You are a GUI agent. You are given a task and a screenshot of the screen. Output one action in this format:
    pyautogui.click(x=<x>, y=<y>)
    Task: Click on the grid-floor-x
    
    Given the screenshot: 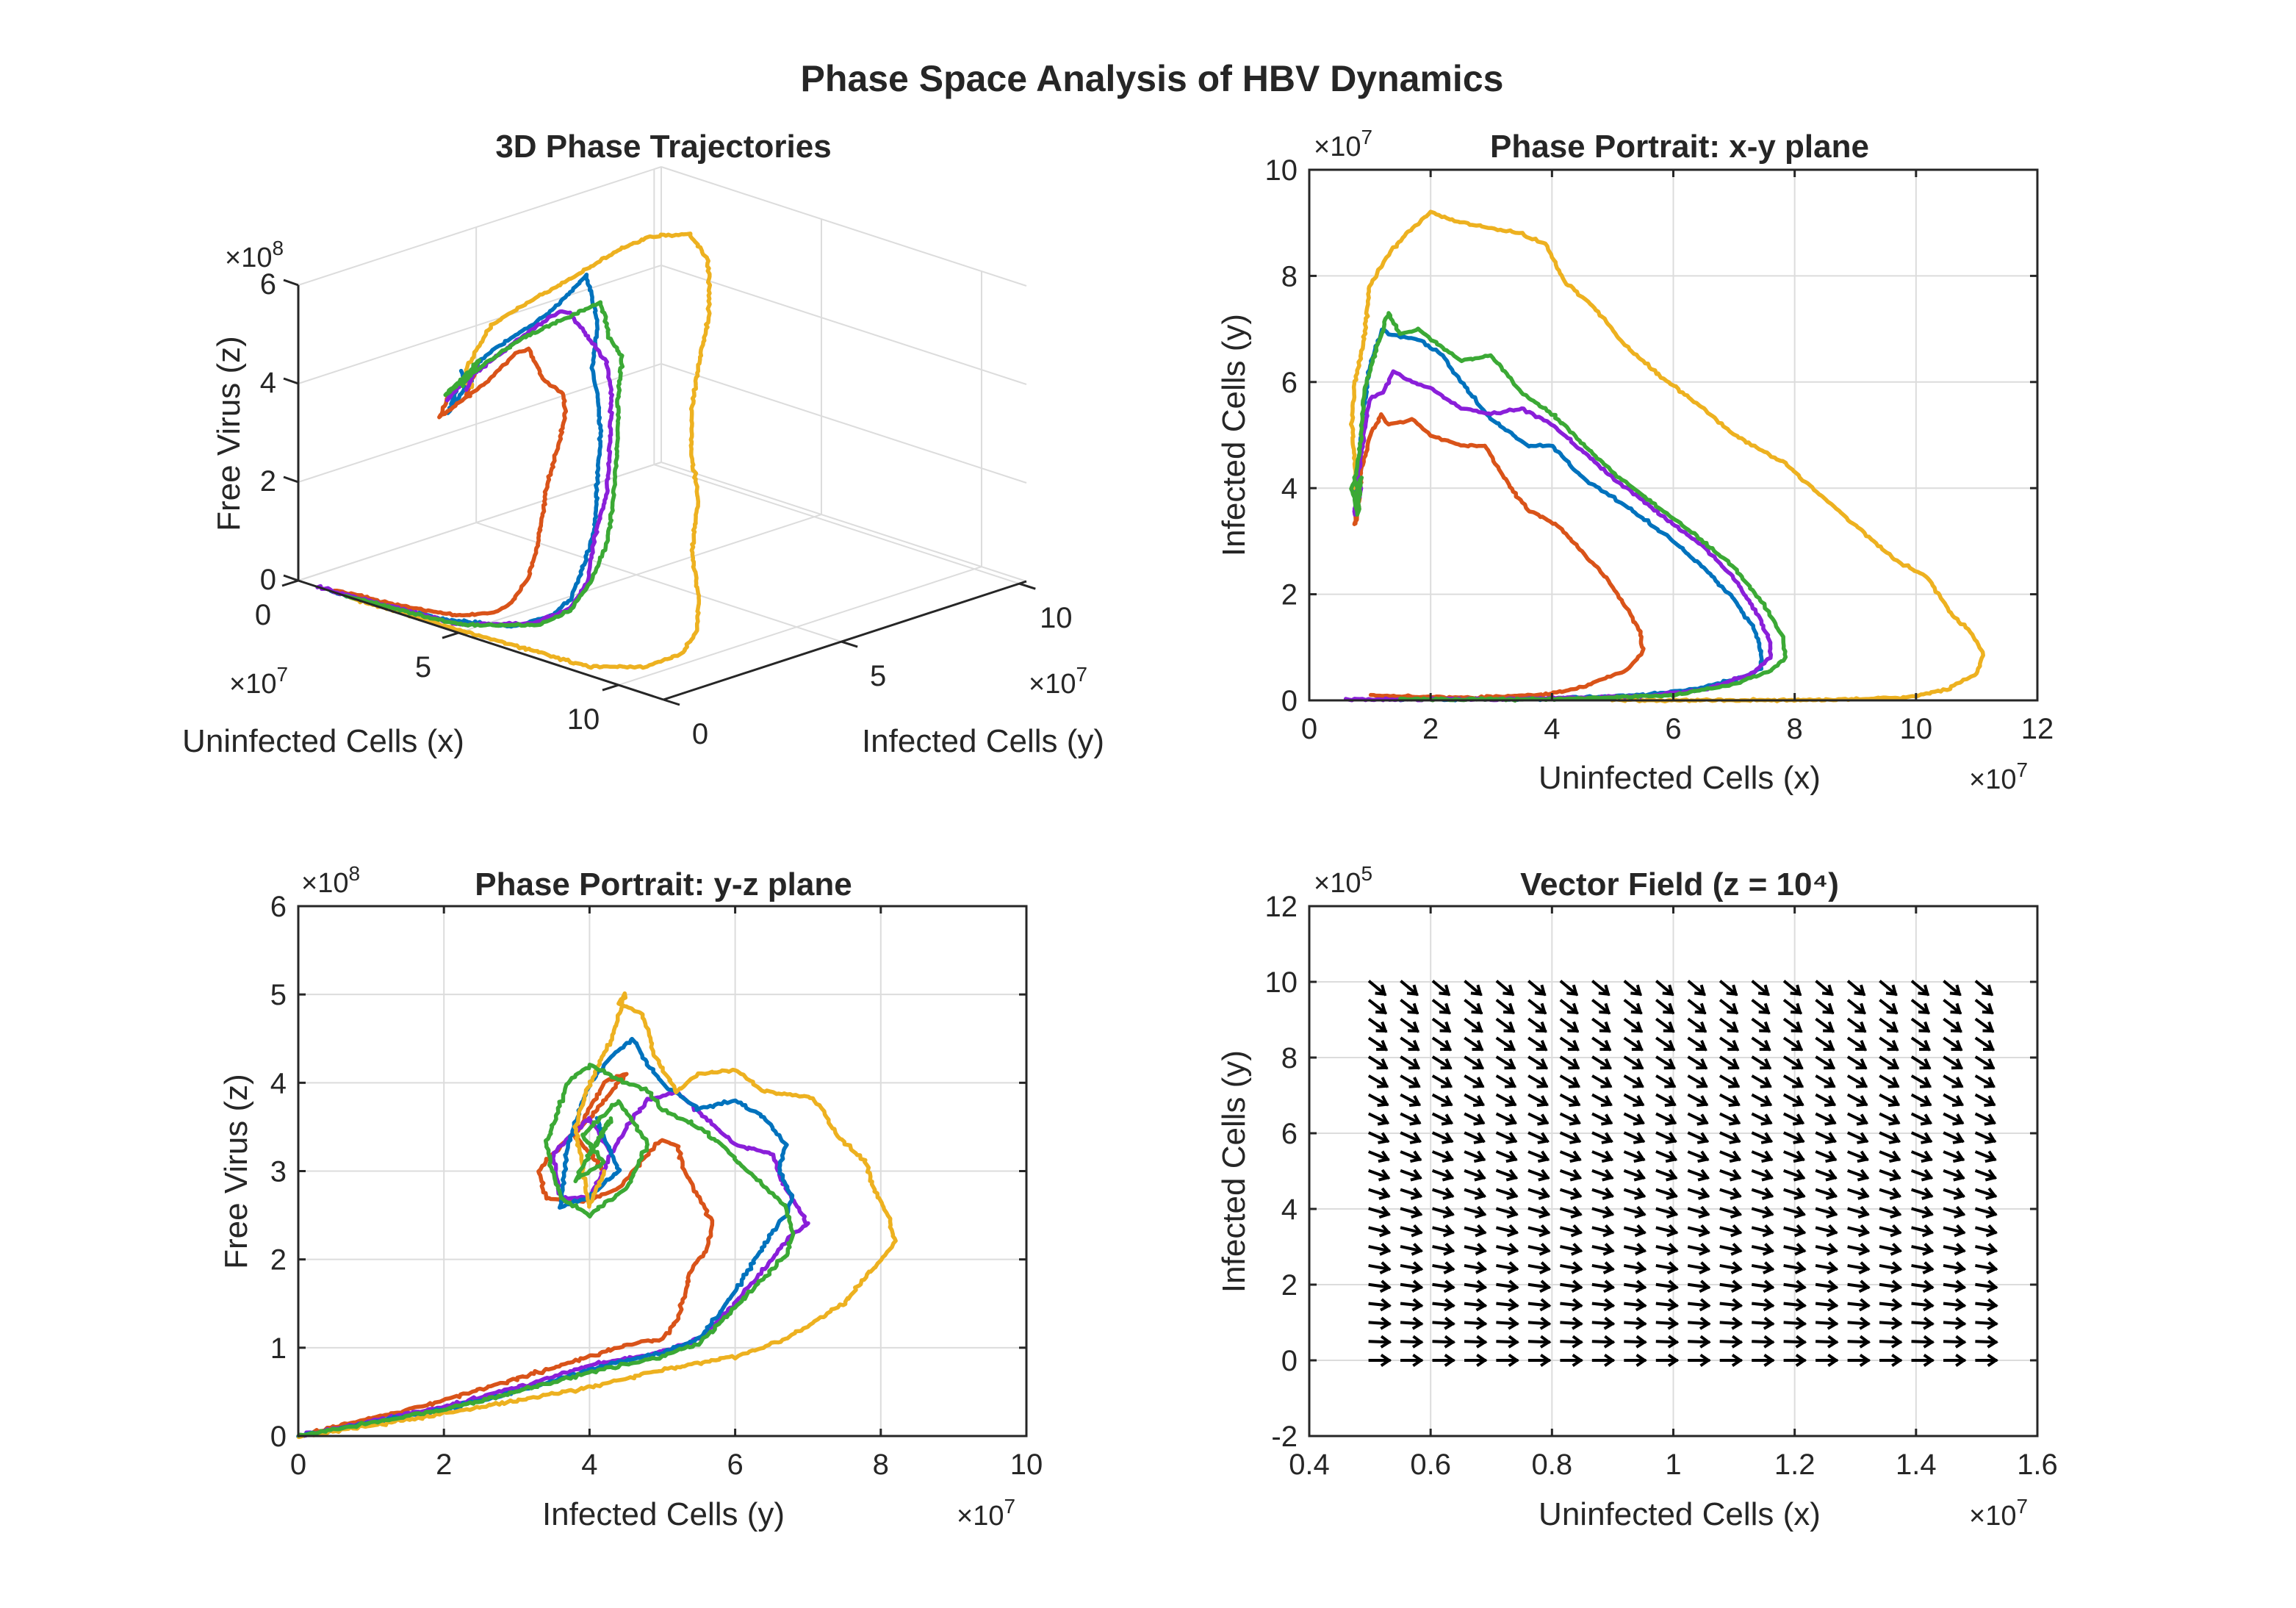 What is the action you would take?
    pyautogui.click(x=640, y=574)
    